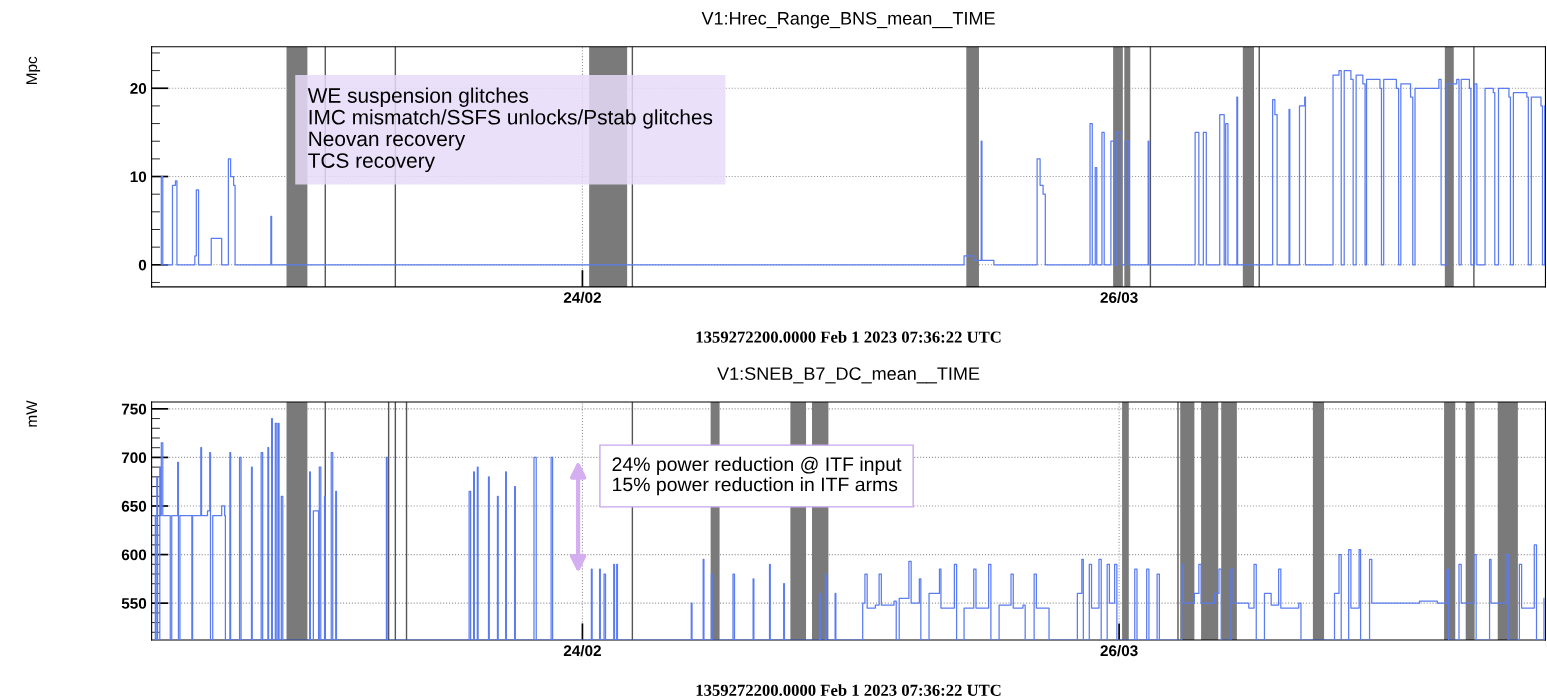 The height and width of the screenshot is (698, 1547). I want to click on y-tick-label: 600, so click(134, 555).